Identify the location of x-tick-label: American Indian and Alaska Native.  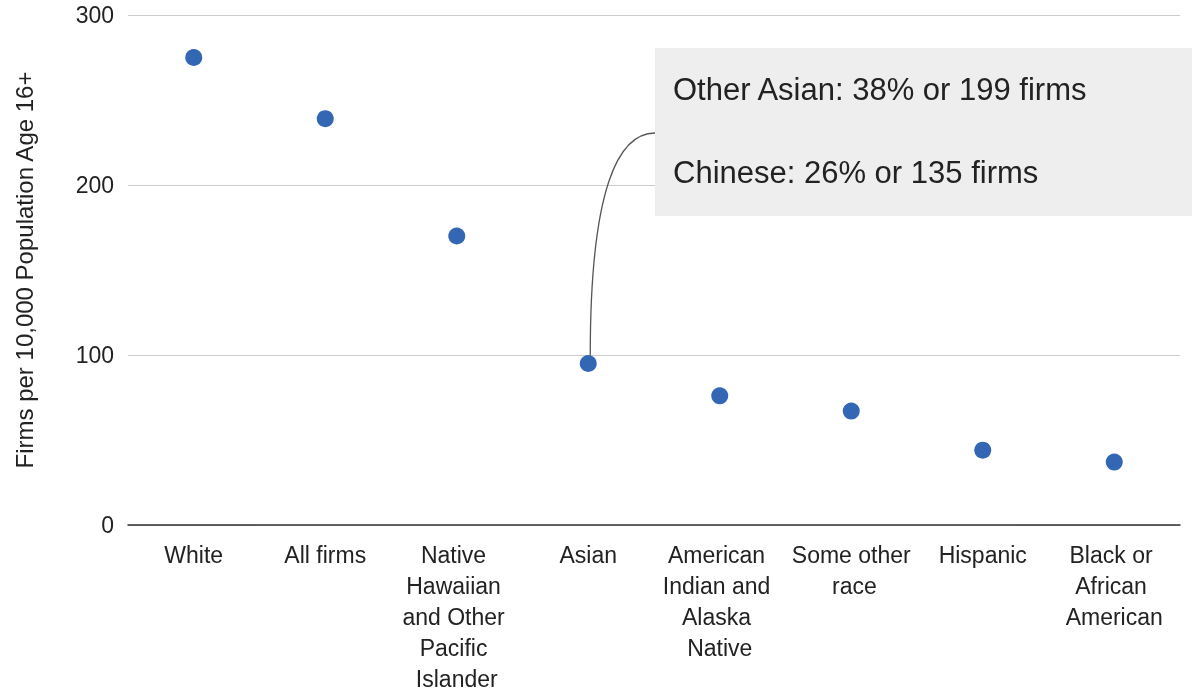
(719, 601).